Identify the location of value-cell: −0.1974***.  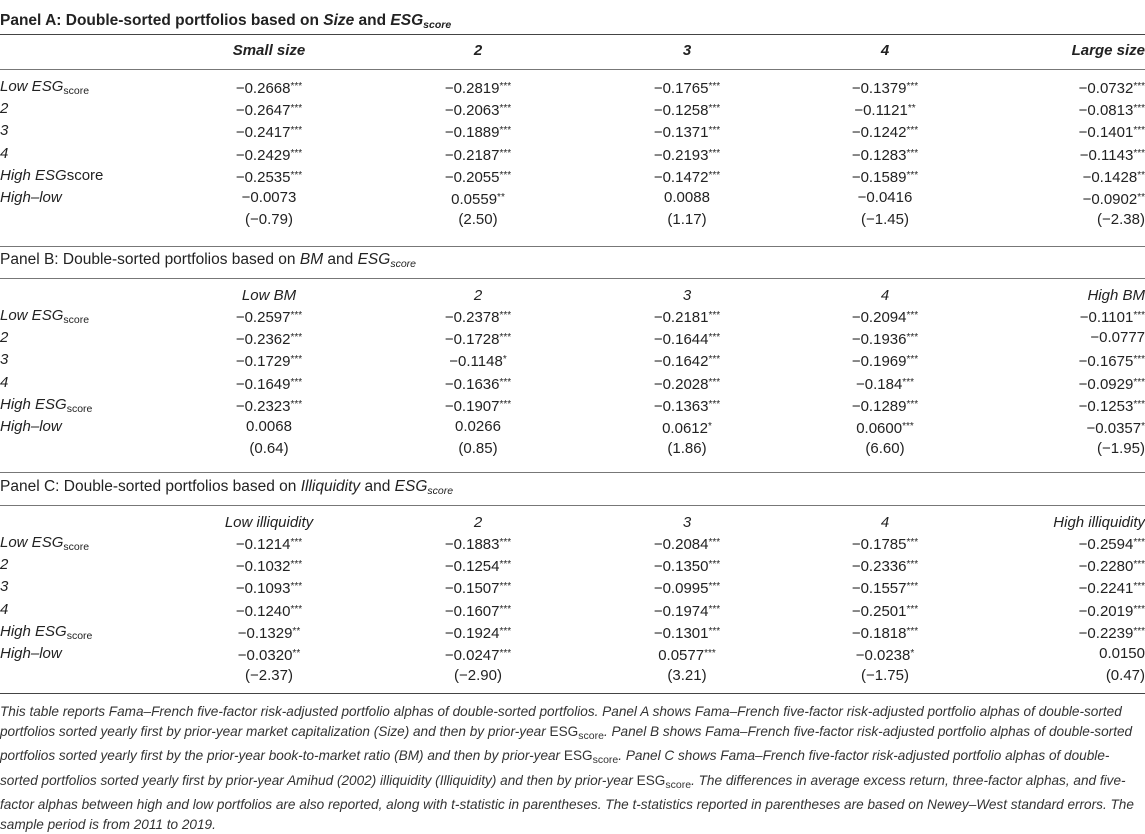
(687, 611).